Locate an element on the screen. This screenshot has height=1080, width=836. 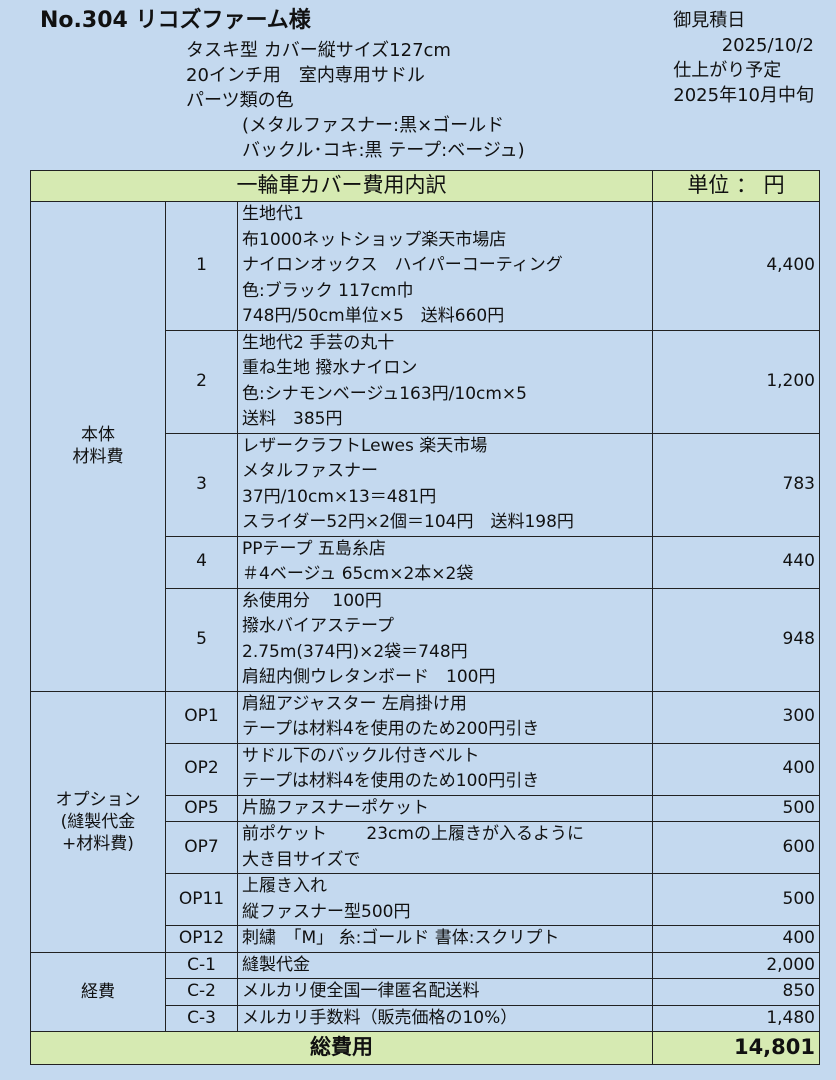
desc-line: サドル下のバックル付きベルト is located at coordinates (361, 755).